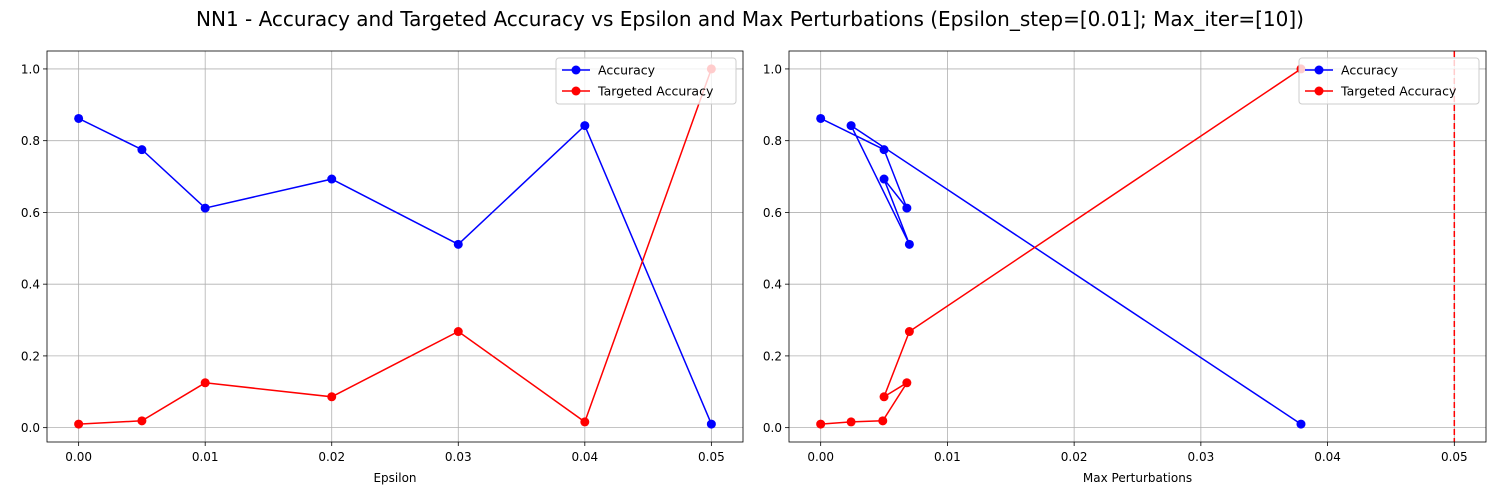 This screenshot has height=500, width=1500. Describe the element at coordinates (394, 478) in the screenshot. I see `x-axis-label: Epsilon` at that location.